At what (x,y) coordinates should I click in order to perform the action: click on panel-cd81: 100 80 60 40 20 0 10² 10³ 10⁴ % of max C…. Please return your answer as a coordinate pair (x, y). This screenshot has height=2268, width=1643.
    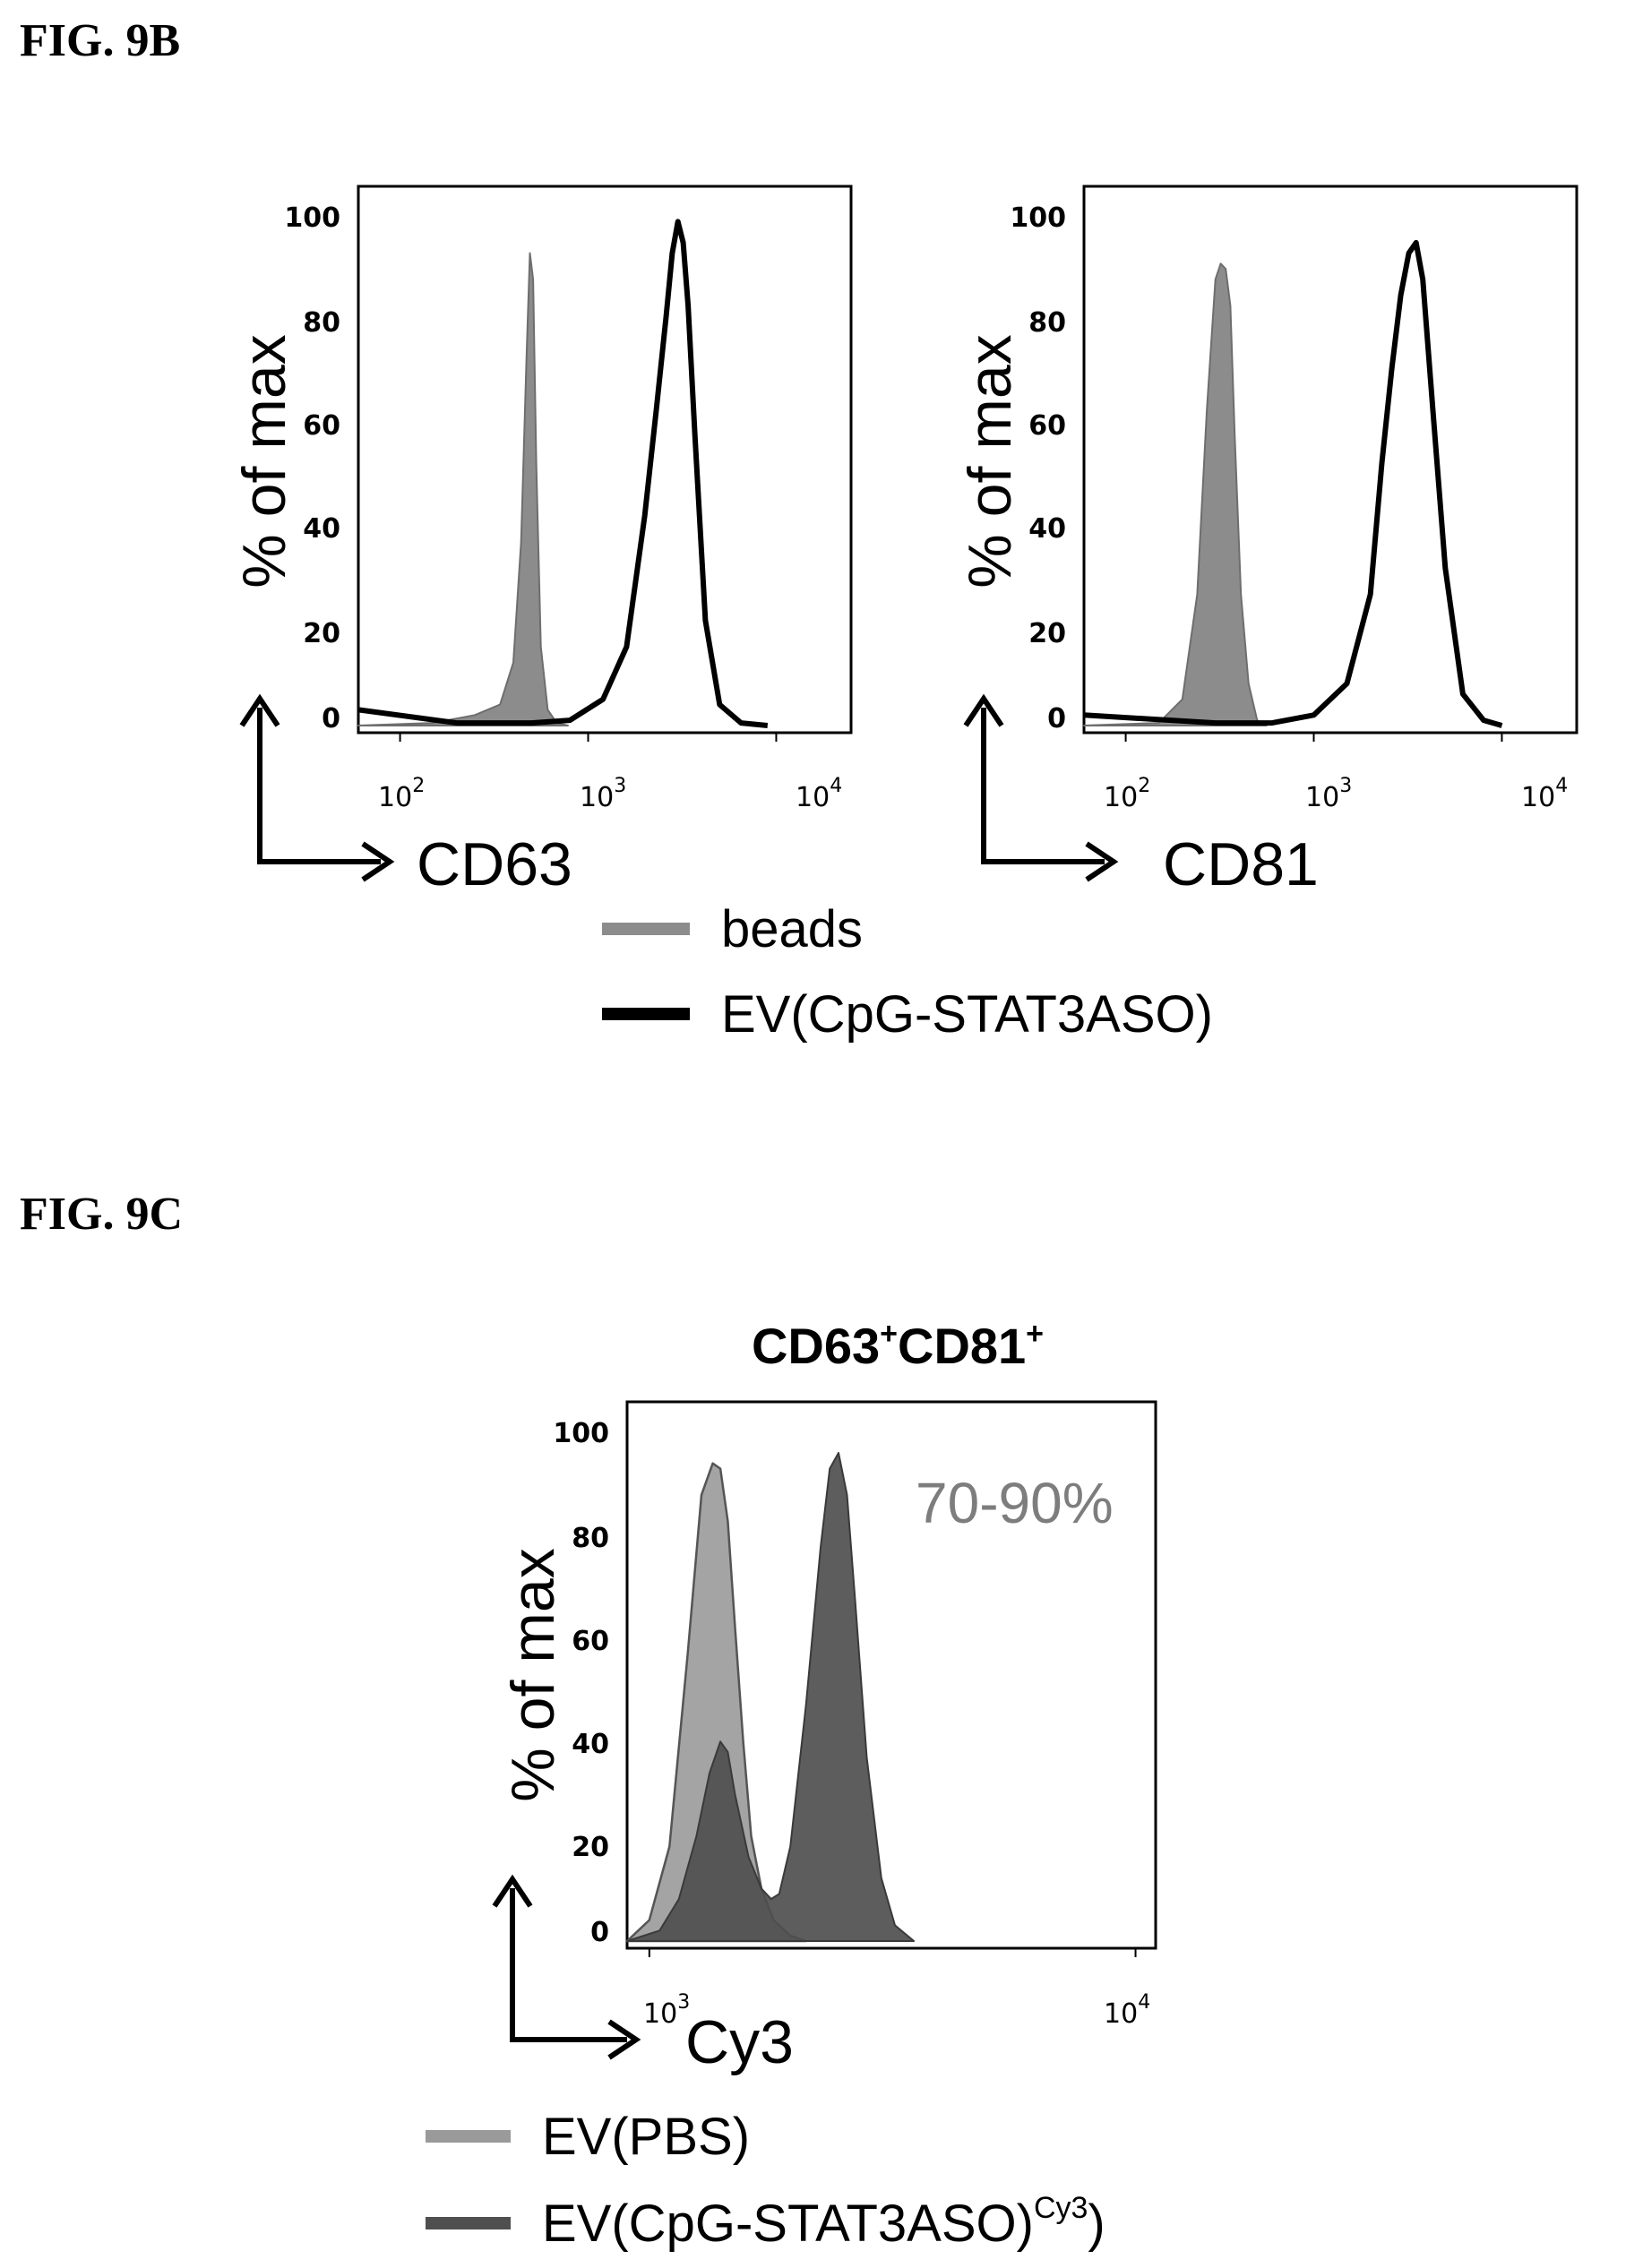
    Looking at the image, I should click on (1267, 542).